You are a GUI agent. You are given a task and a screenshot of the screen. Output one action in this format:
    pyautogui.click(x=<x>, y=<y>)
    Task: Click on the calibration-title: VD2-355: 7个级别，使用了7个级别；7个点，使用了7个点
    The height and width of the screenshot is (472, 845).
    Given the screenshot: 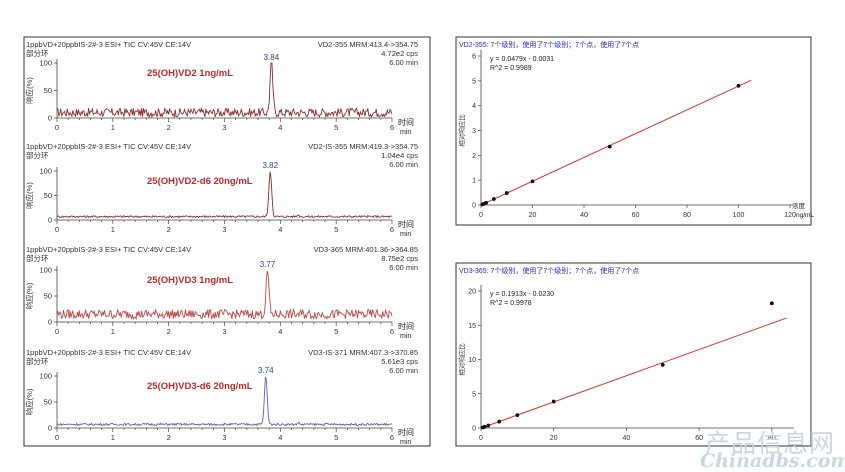 What is the action you would take?
    pyautogui.click(x=549, y=44)
    